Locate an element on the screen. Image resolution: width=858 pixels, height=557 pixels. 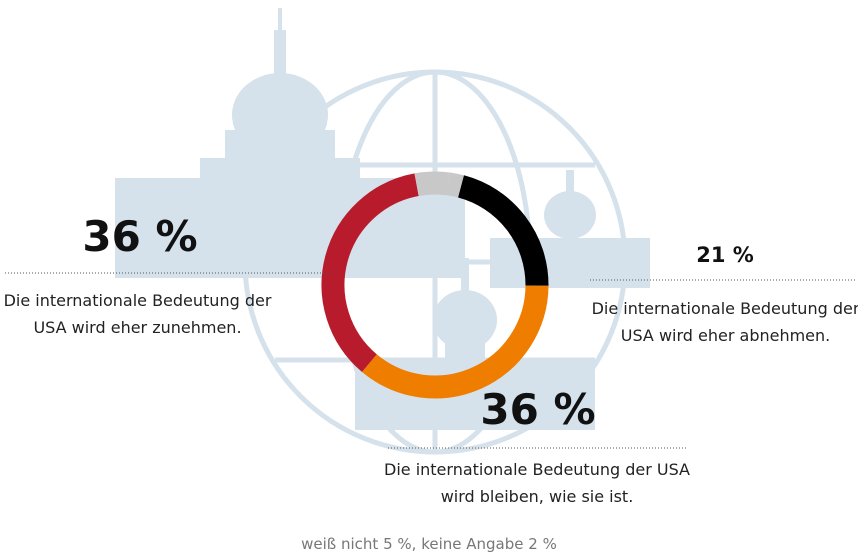
value-label: 21 % is located at coordinates (725, 255).